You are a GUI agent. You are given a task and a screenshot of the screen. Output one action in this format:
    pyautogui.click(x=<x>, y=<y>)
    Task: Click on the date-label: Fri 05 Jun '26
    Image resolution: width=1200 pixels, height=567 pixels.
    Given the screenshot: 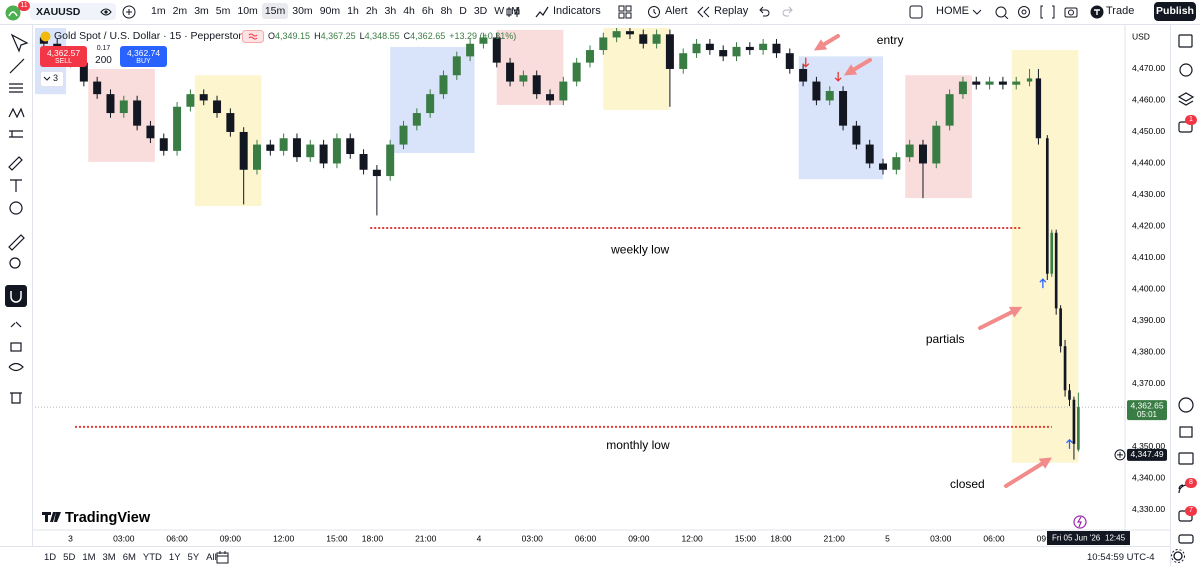 What is the action you would take?
    pyautogui.click(x=1076, y=538)
    